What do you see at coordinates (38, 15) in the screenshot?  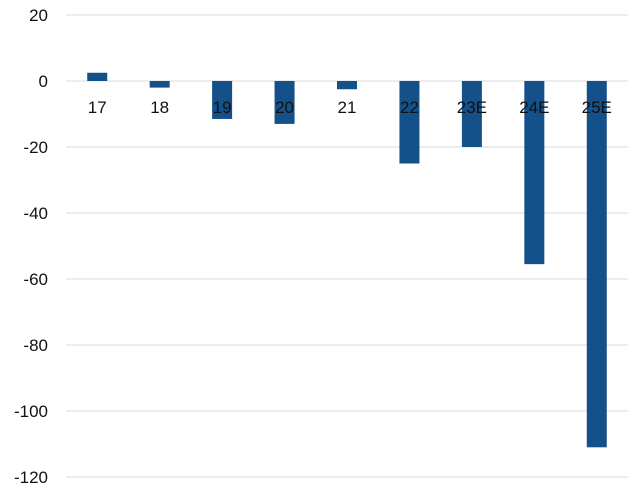 I see `y-tick-label: 20` at bounding box center [38, 15].